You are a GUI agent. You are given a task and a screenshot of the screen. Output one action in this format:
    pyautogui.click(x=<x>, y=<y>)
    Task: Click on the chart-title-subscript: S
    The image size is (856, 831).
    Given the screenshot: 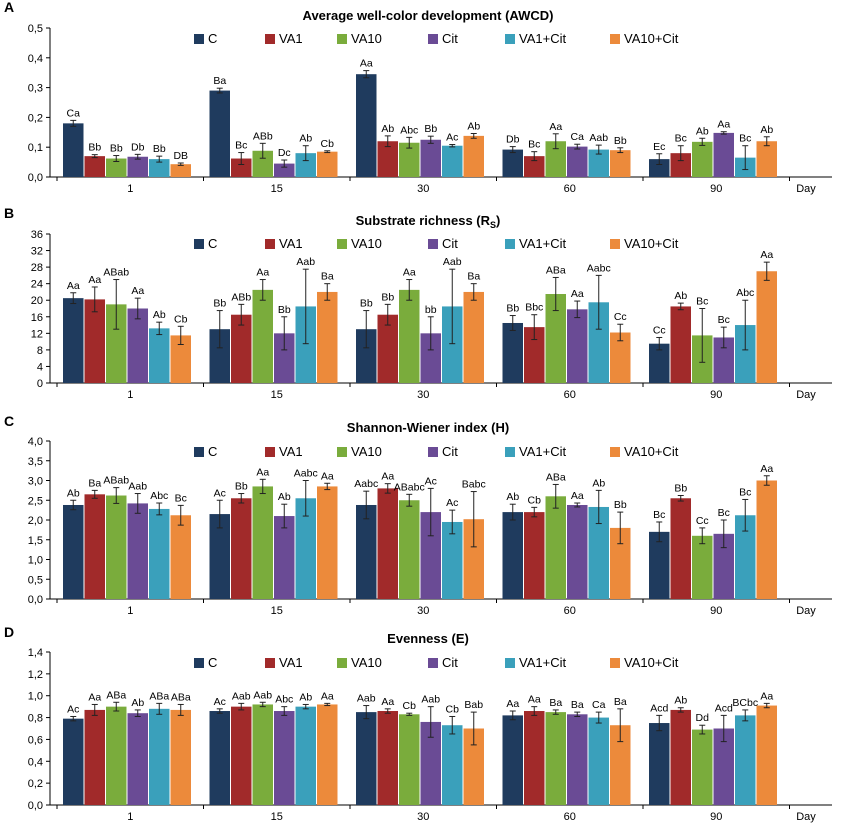 What is the action you would take?
    pyautogui.click(x=493, y=225)
    